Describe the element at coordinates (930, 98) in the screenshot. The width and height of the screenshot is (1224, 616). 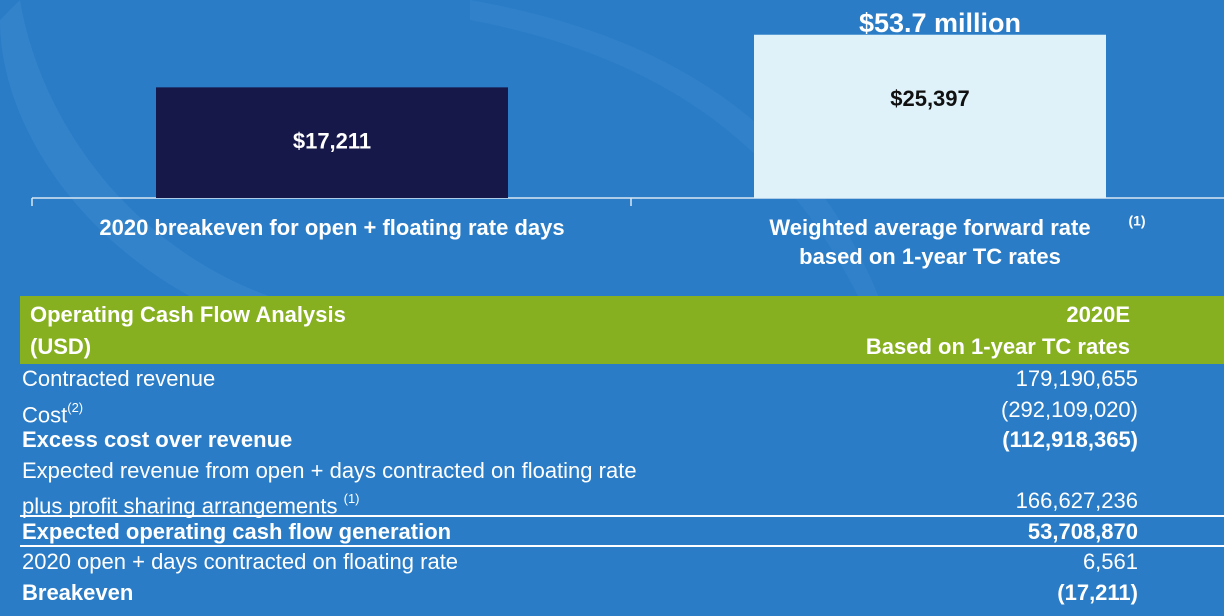
I see `bar-data-label: $25,397` at that location.